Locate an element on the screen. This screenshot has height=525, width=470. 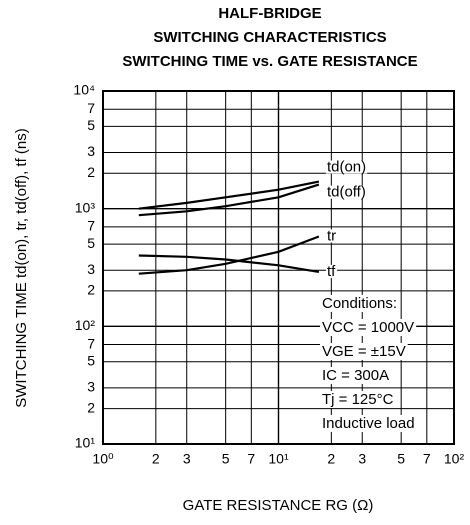
annotation: IC = 300A is located at coordinates (355, 375).